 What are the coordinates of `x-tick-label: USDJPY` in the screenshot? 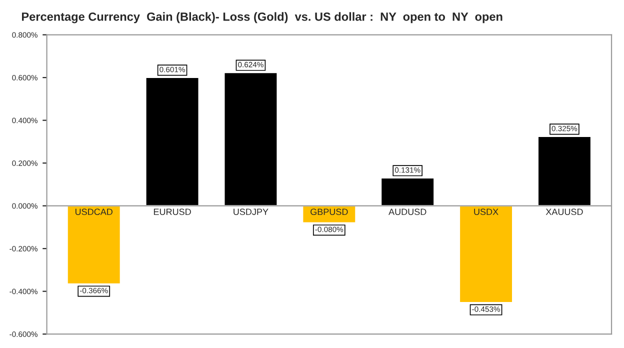 It's located at (251, 212).